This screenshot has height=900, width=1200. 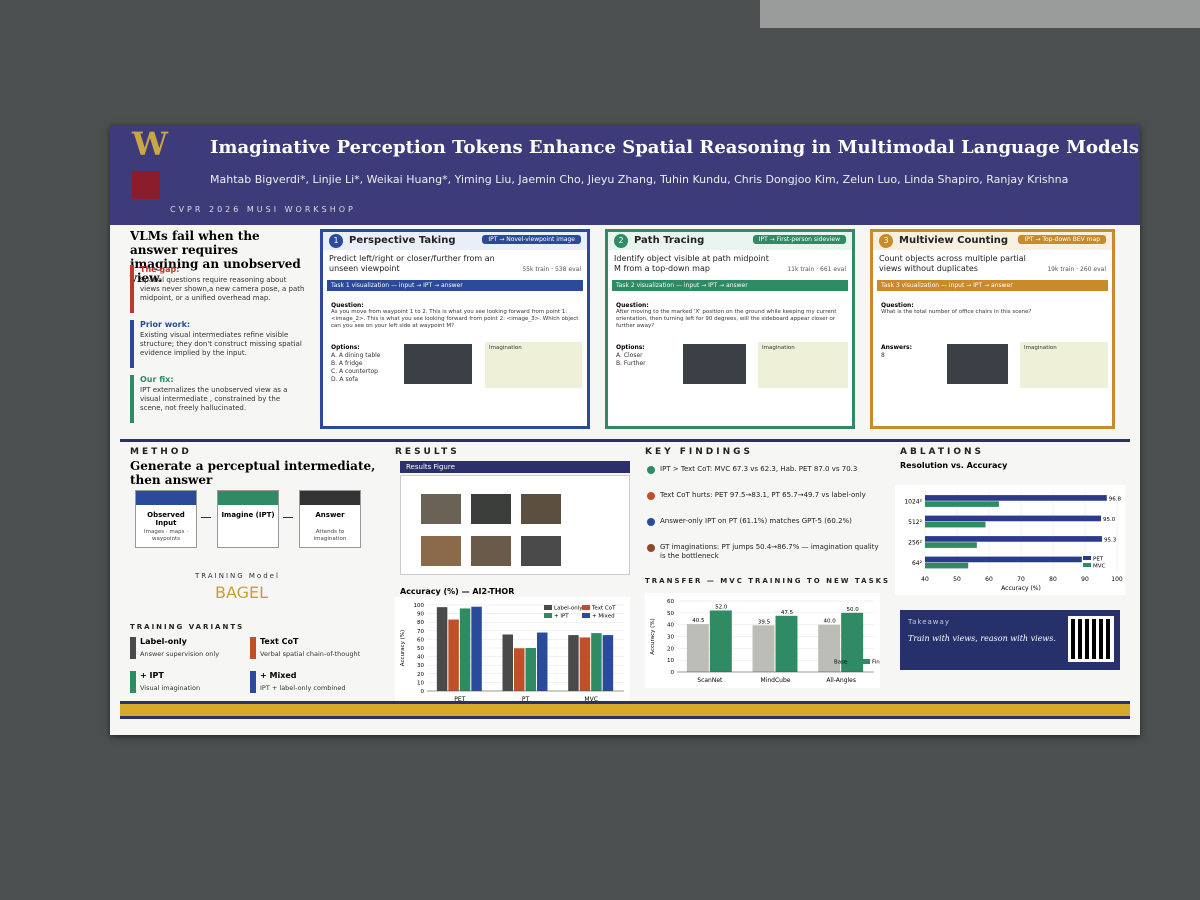 I want to click on x-tick-label: 80, so click(x=1053, y=579).